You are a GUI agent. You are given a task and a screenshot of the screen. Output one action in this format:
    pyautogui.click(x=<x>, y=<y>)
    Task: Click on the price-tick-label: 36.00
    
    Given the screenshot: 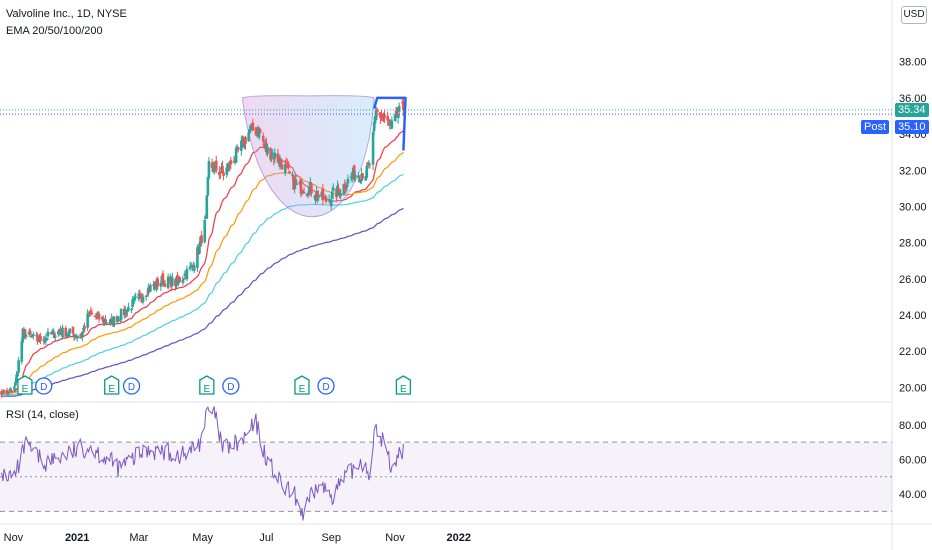 What is the action you would take?
    pyautogui.click(x=913, y=99)
    